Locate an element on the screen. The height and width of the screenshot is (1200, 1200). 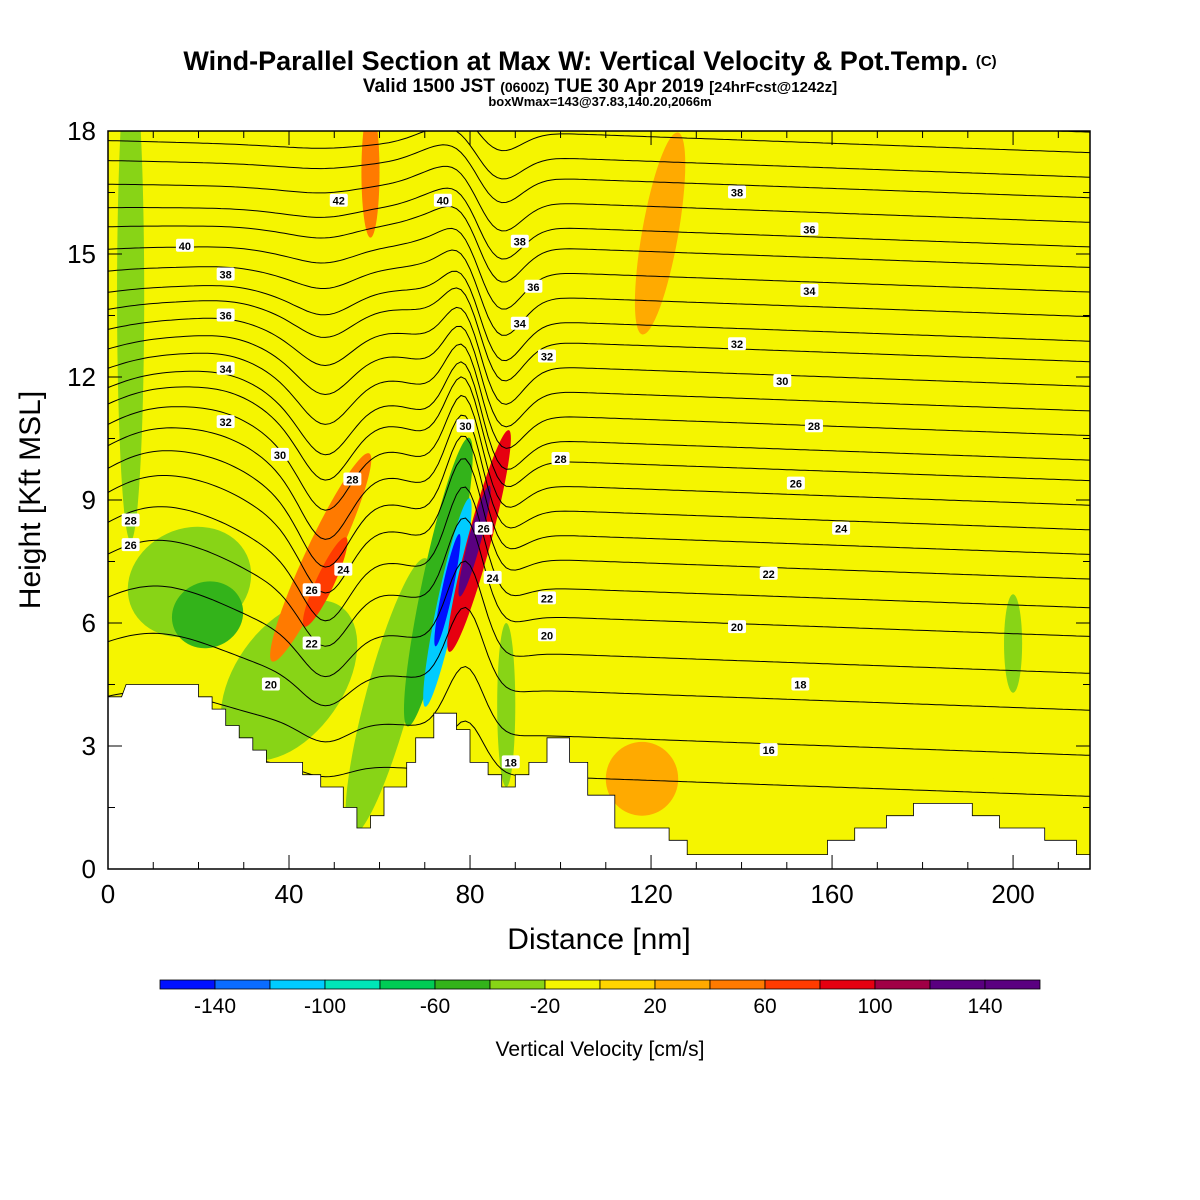
isentrope-label-3: 22 is located at coordinates (311, 643).